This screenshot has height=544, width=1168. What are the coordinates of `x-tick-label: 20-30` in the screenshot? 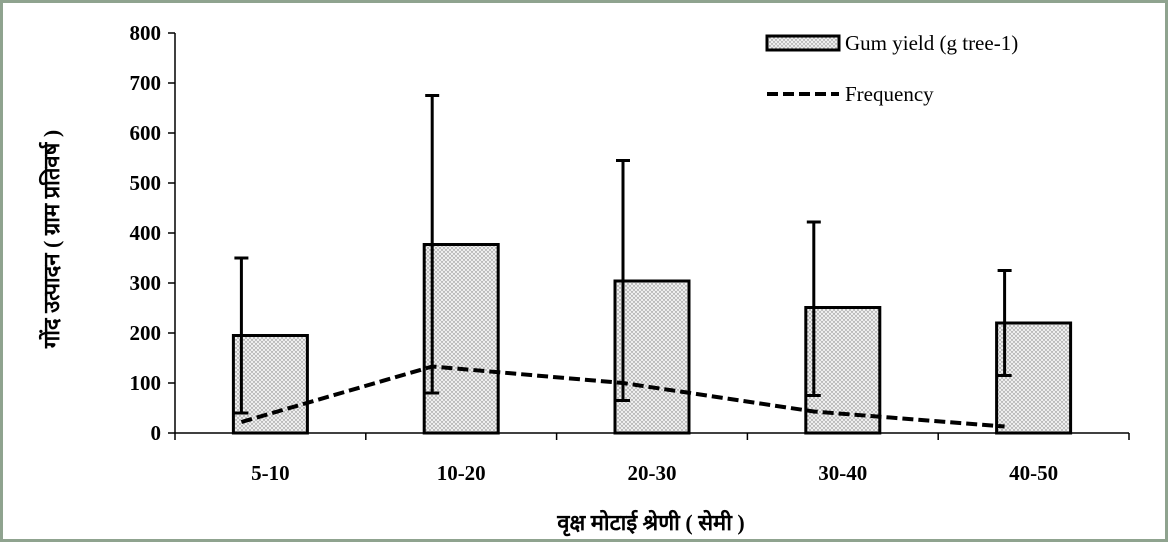 It's located at (652, 473).